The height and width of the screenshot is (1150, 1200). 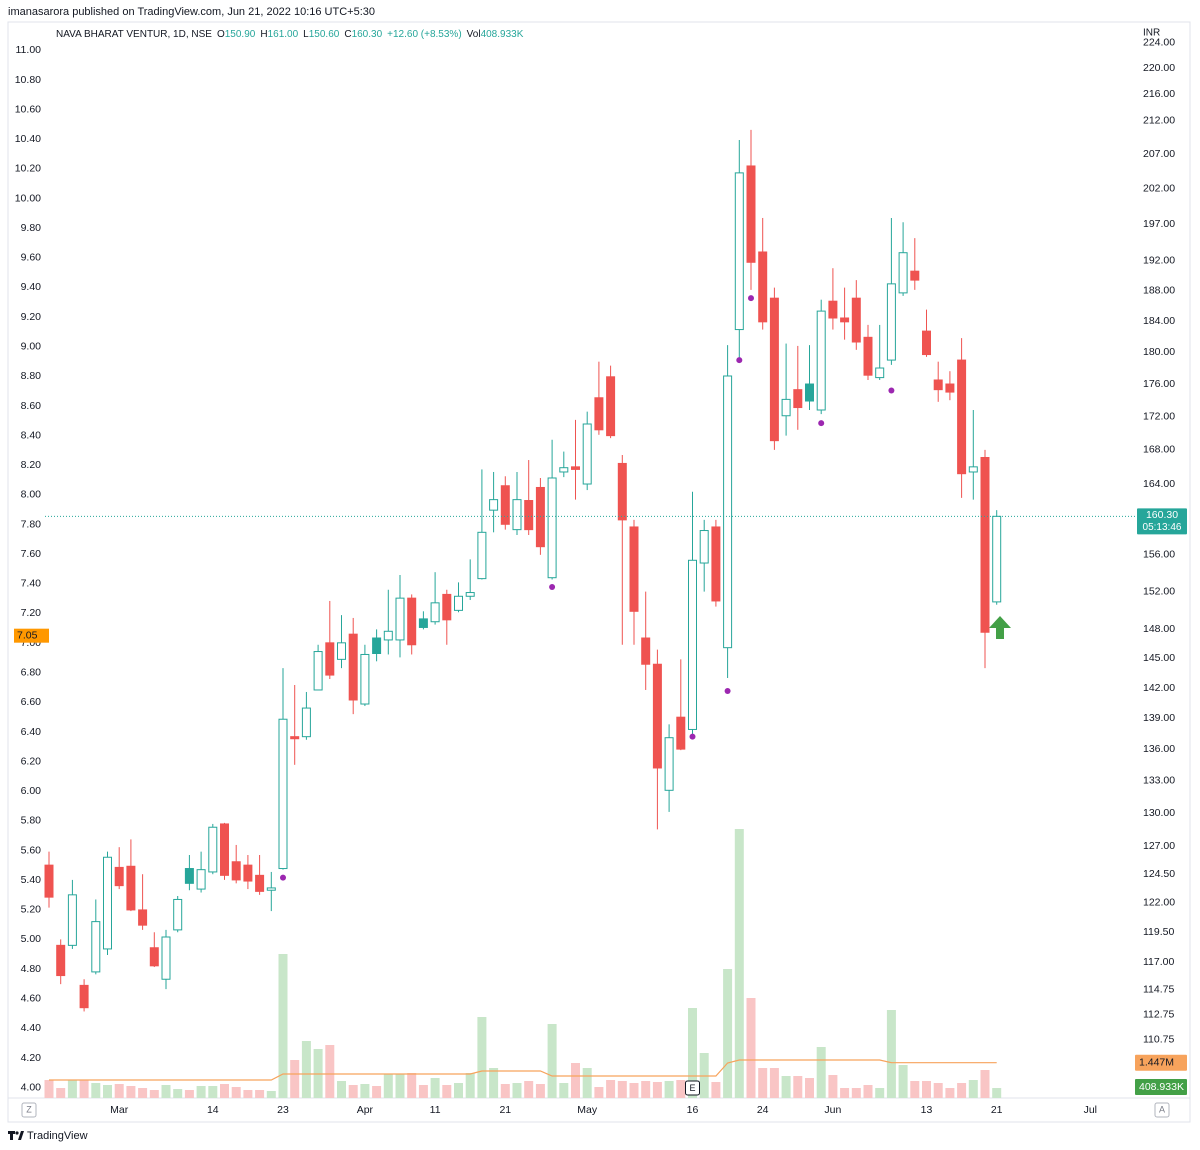 I want to click on y2-tick-label: 11.00, so click(x=29, y=50).